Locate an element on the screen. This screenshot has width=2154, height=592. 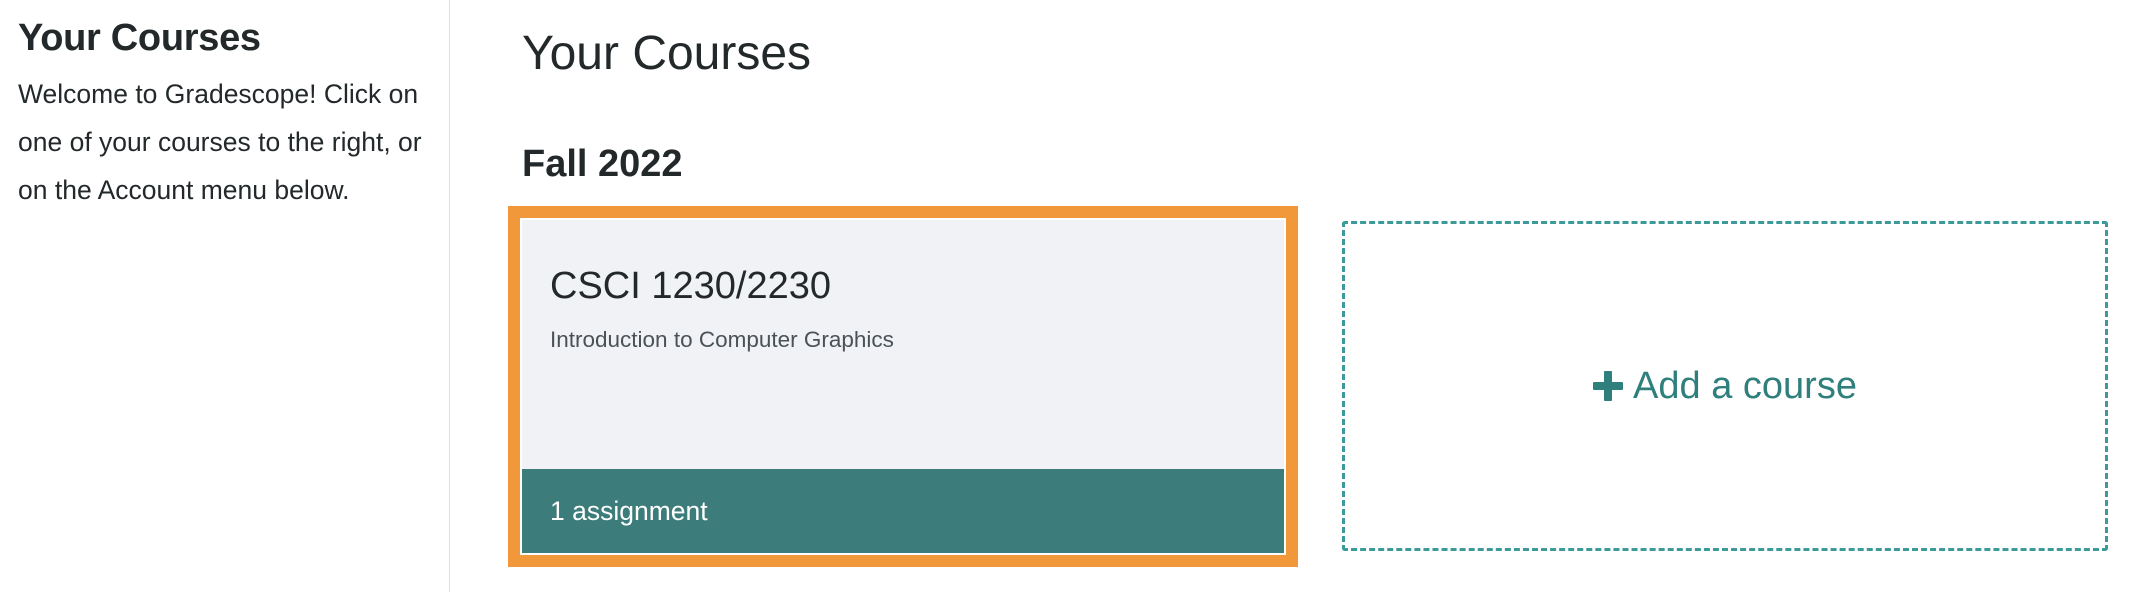
course-short-name: CSCI 1230/2230 is located at coordinates (690, 286).